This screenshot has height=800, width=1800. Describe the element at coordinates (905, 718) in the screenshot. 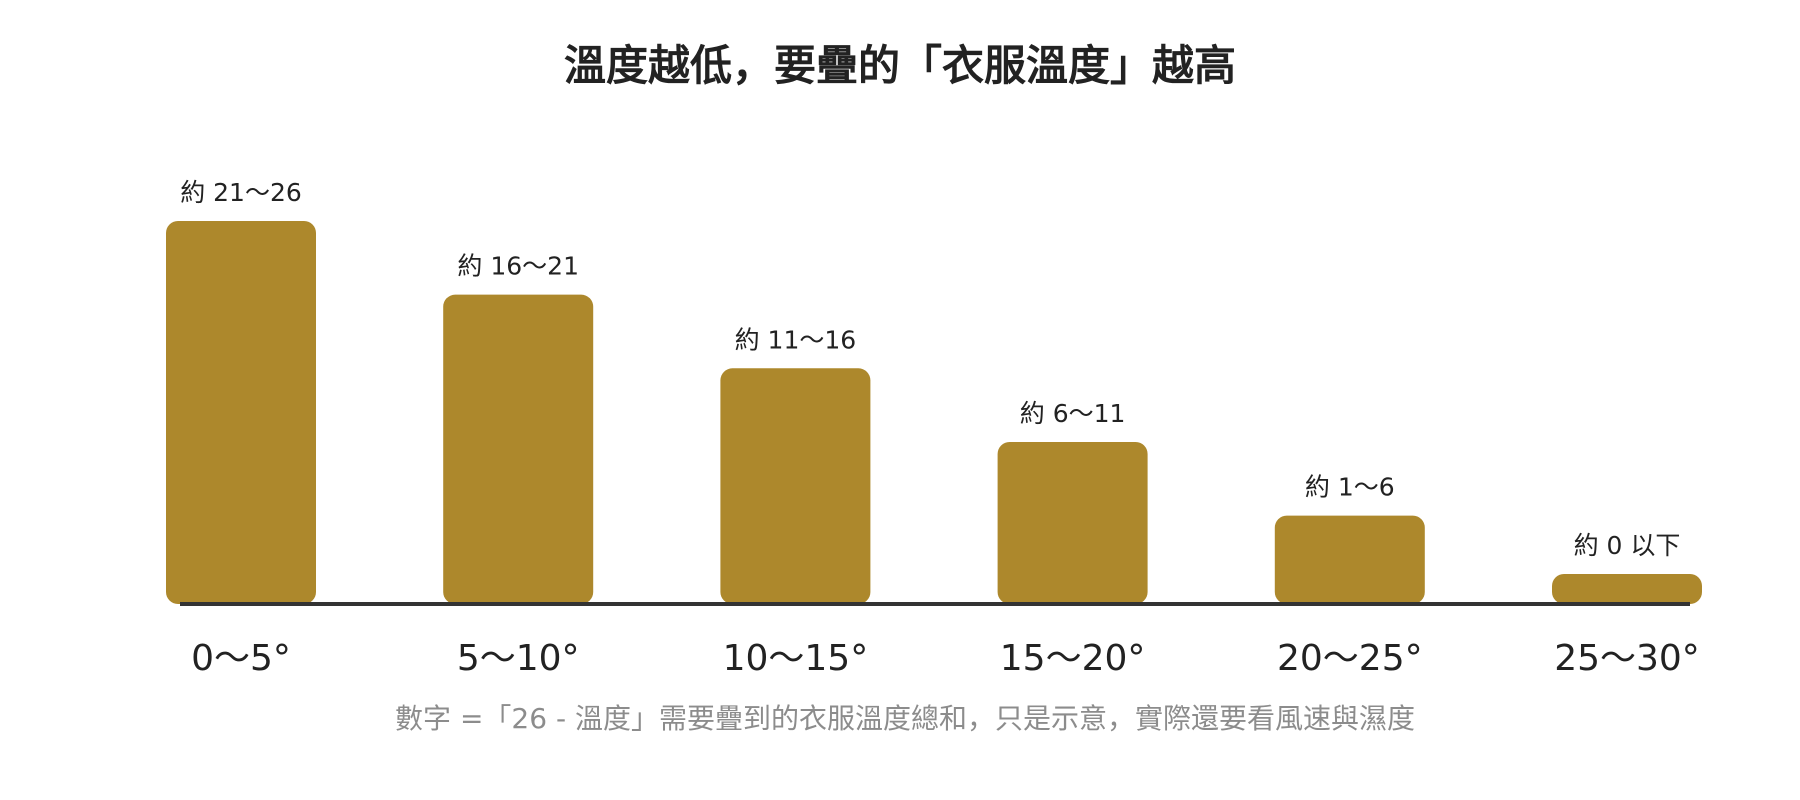

I see `chart-note: 數字 =「26 - 溫度」需要疊到的衣服溫度總和，只是示意，實際還要看風速與濕度` at that location.